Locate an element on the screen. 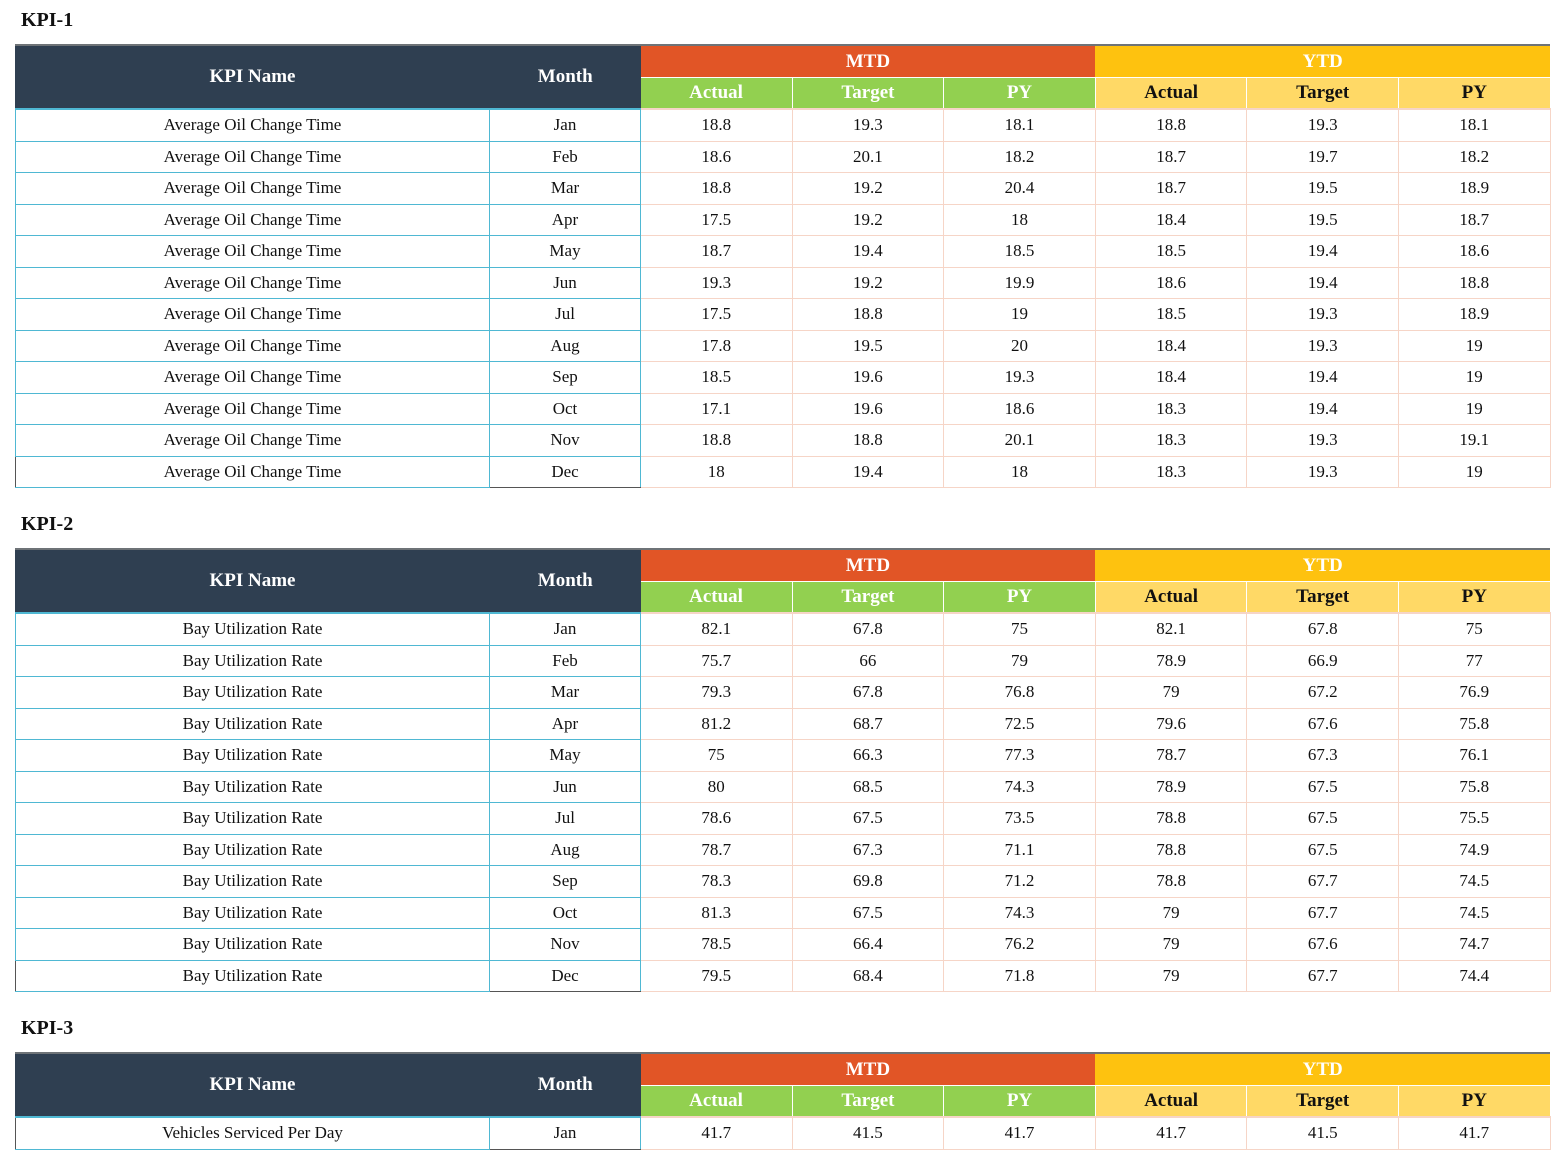 The image size is (1565, 1155). month-cell: Mar is located at coordinates (565, 692).